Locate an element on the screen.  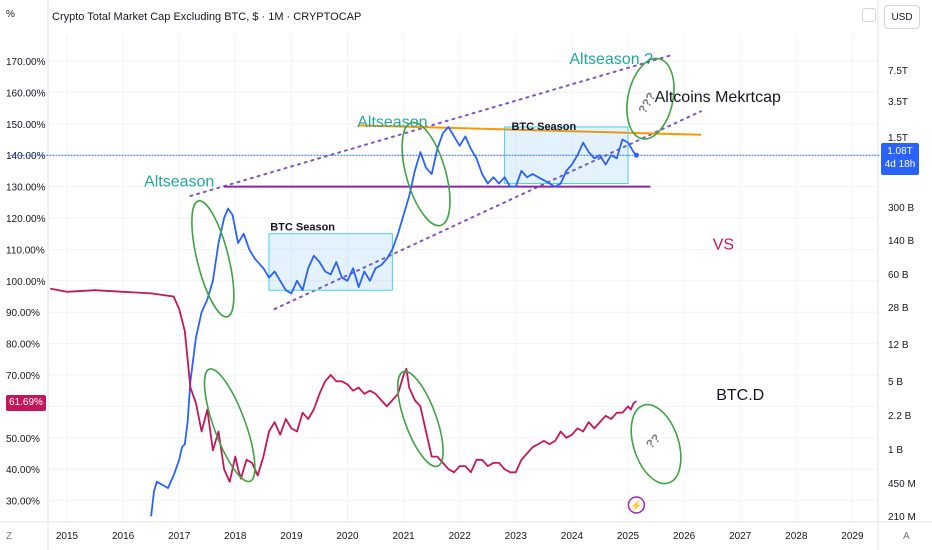
btcd-value-badge: 61.69% is located at coordinates (26, 403).